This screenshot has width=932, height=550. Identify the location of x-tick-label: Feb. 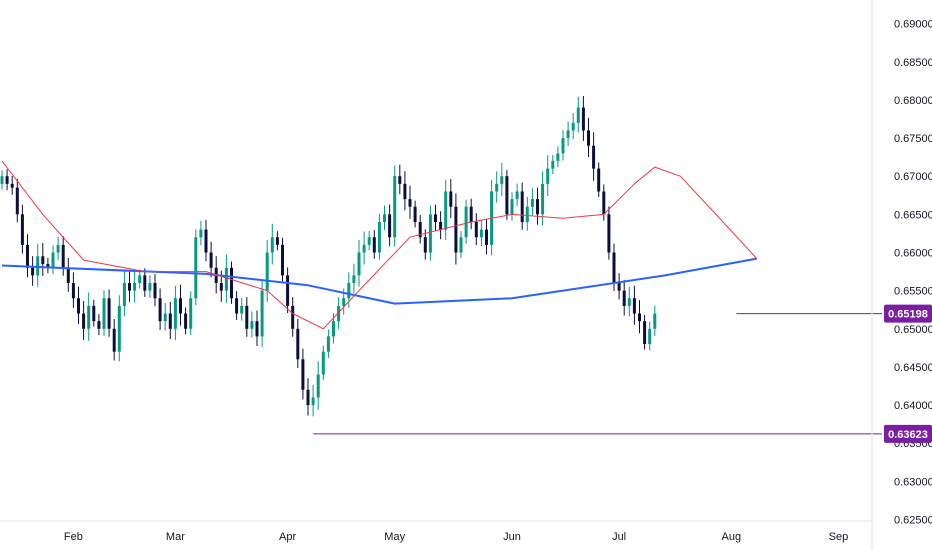
(73, 537).